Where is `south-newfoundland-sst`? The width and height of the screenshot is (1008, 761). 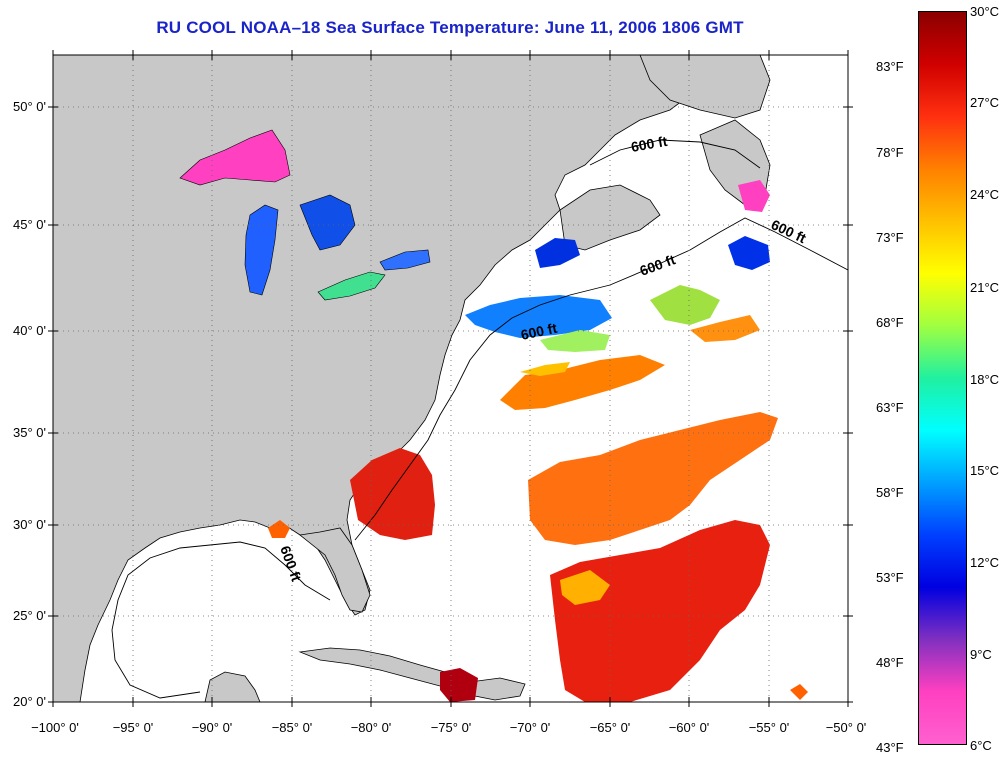 south-newfoundland-sst is located at coordinates (754, 196).